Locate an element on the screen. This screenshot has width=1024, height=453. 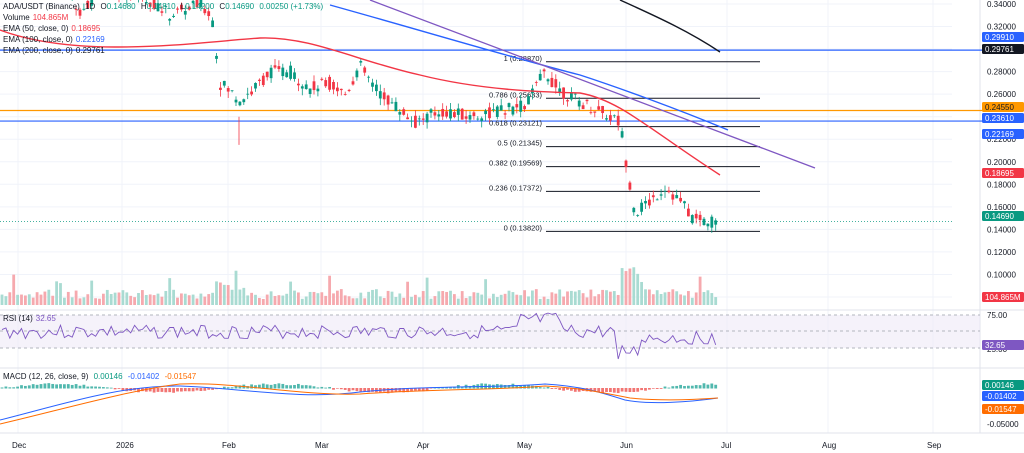
price-label: 0.12000 is located at coordinates (1001, 252).